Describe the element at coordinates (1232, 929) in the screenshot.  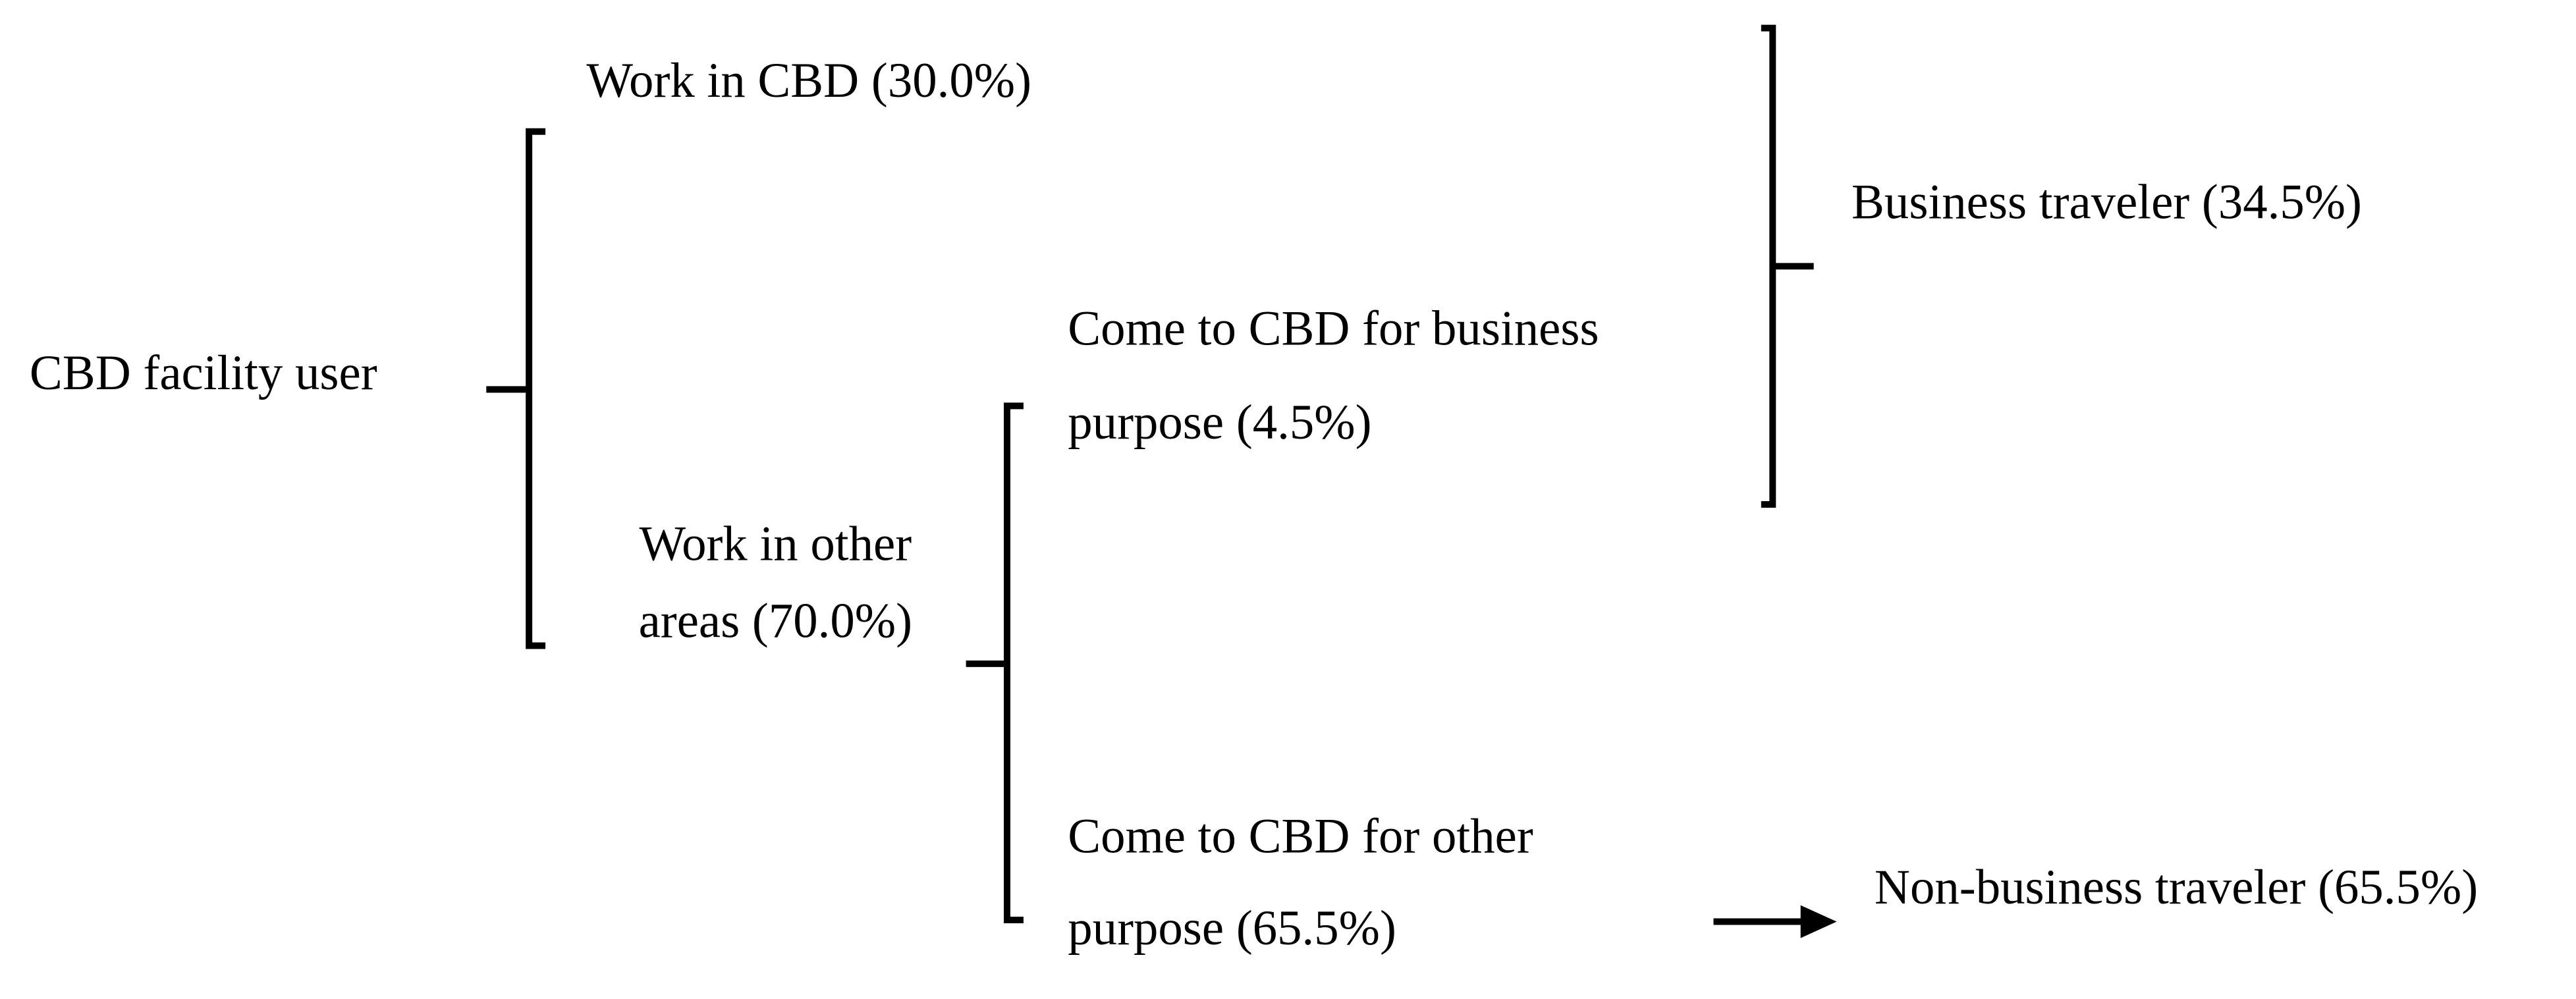
I see `node-label: purpose (65.5%)` at that location.